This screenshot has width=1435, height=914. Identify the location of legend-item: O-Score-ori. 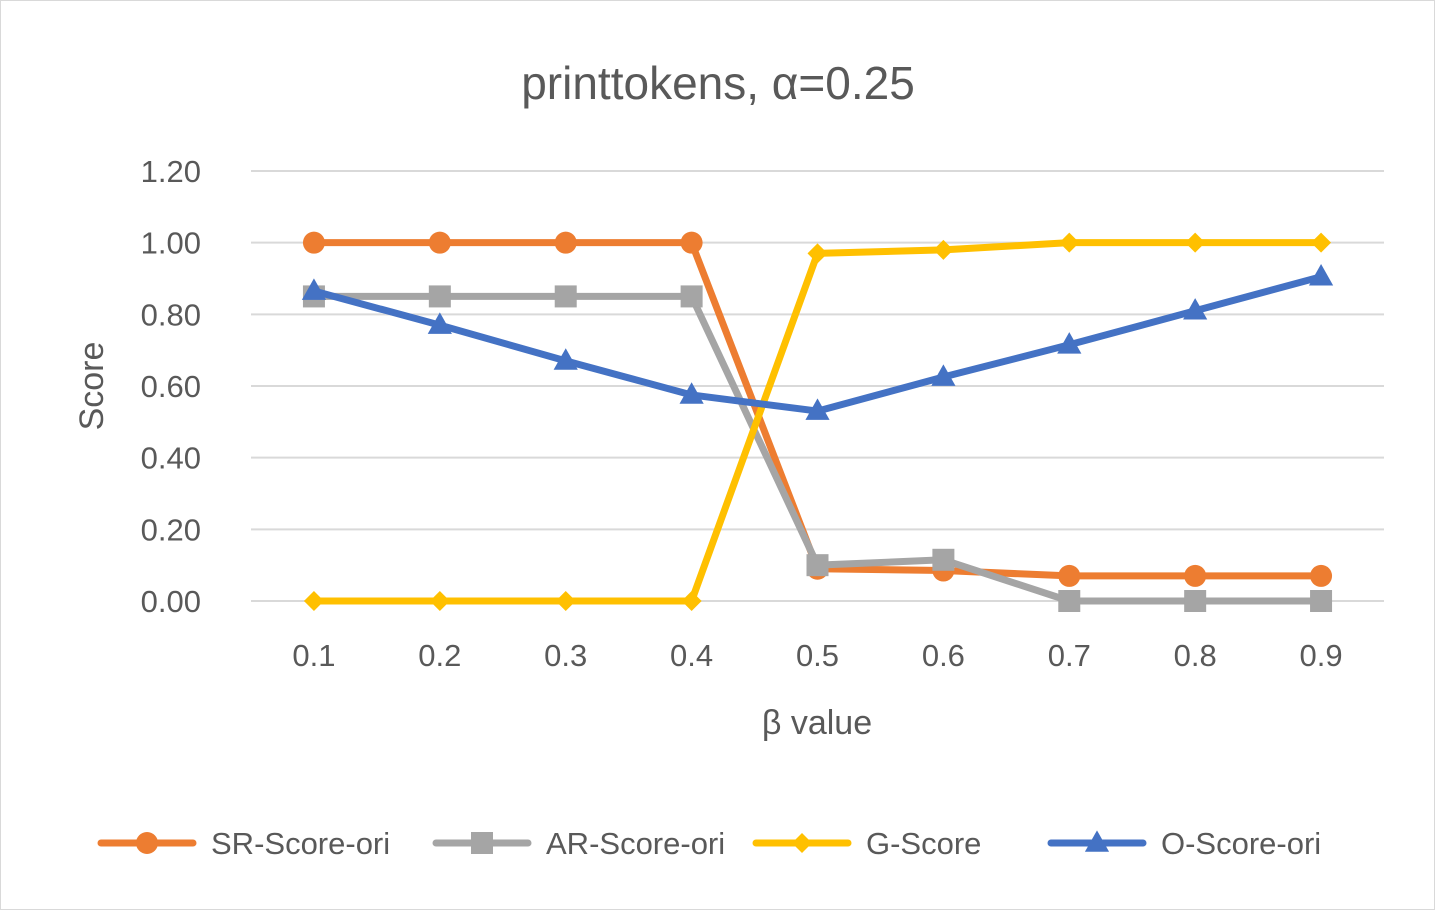
(1184, 843).